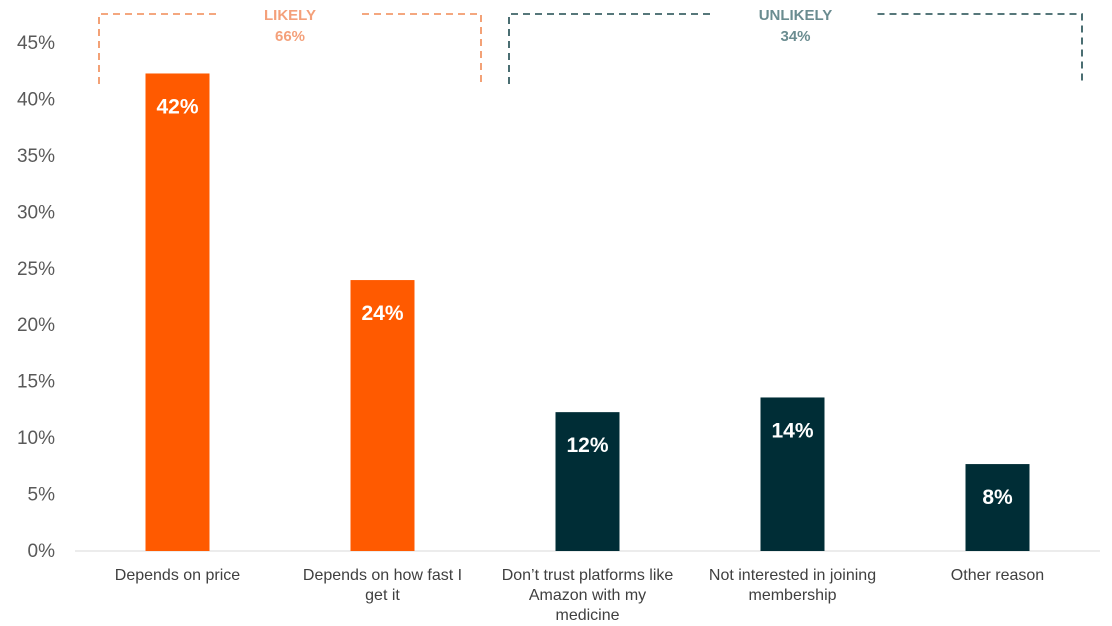 This screenshot has height=626, width=1112. I want to click on group-title: LIKELY, so click(290, 15).